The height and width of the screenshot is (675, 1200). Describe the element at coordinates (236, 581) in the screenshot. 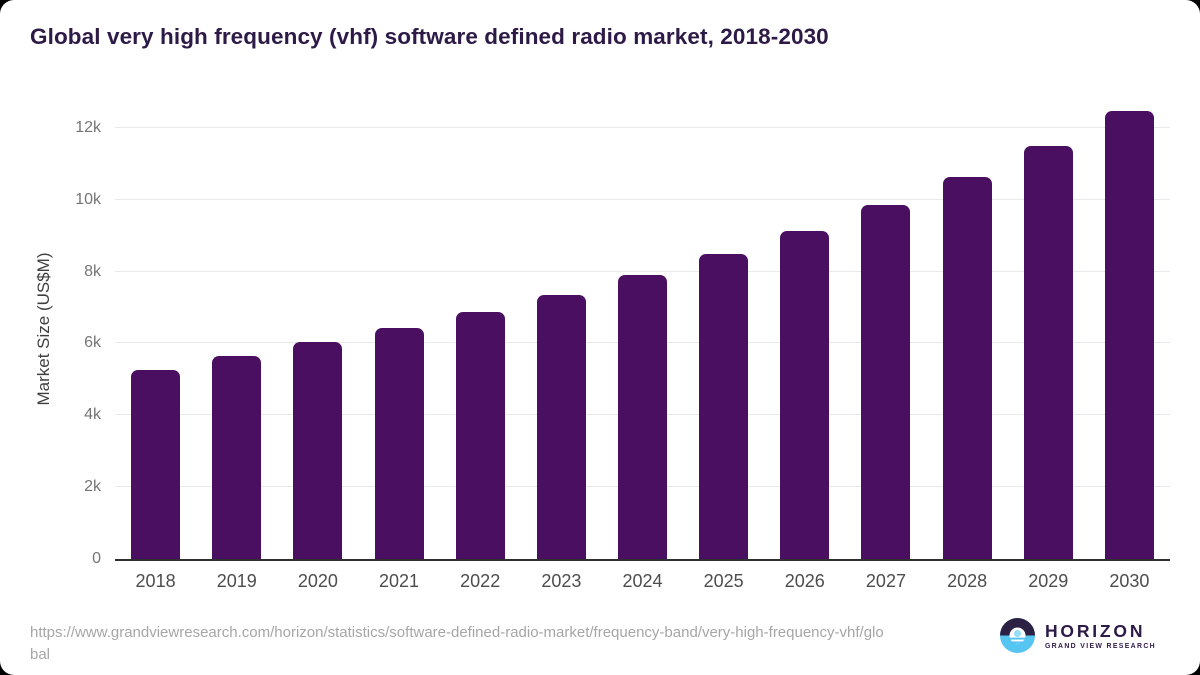

I see `x-tick-label-2019: 2019` at that location.